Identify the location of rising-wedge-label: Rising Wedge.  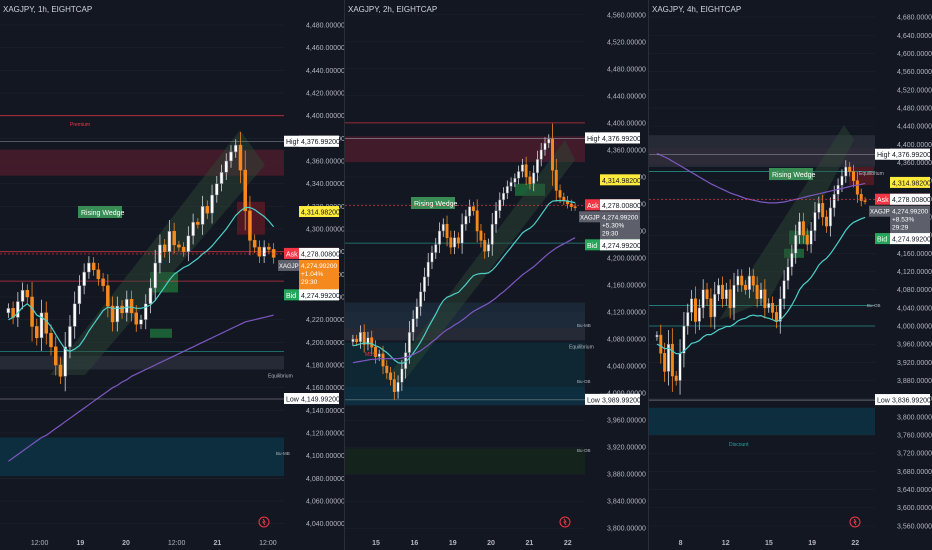
(101, 212).